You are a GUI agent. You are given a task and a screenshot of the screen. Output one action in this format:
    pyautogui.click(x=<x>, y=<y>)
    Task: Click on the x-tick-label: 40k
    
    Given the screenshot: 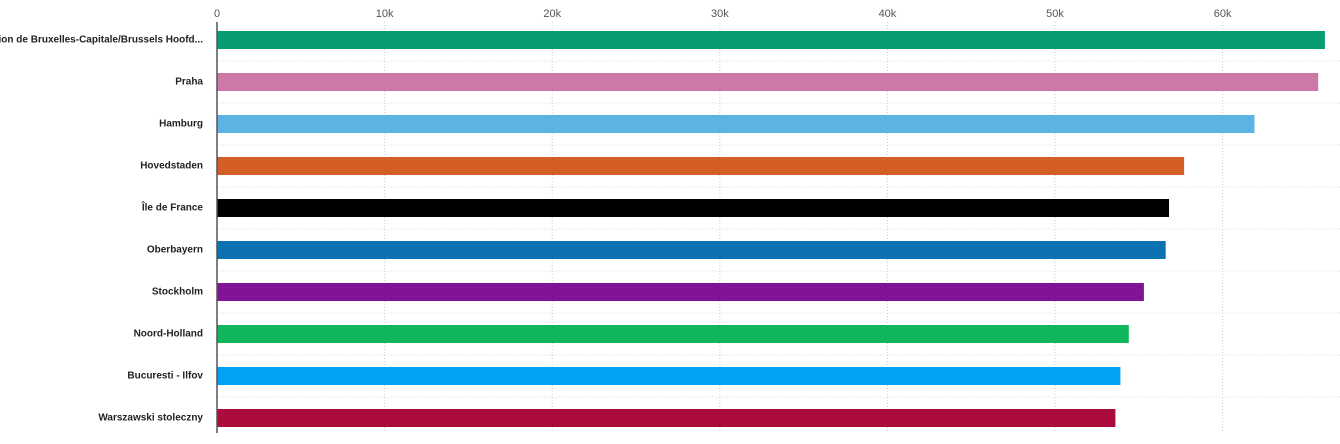 What is the action you would take?
    pyautogui.click(x=888, y=14)
    